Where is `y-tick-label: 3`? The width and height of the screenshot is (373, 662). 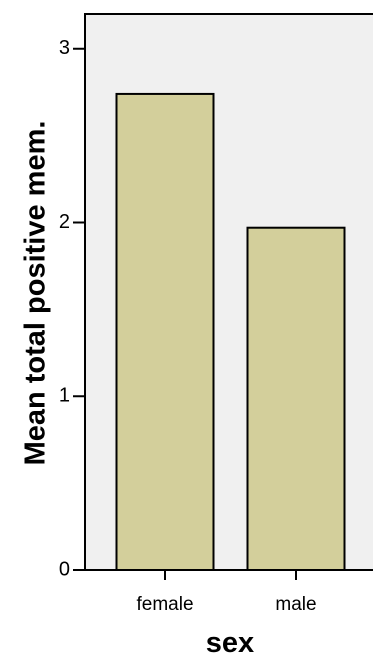 y-tick-label: 3 is located at coordinates (64, 48).